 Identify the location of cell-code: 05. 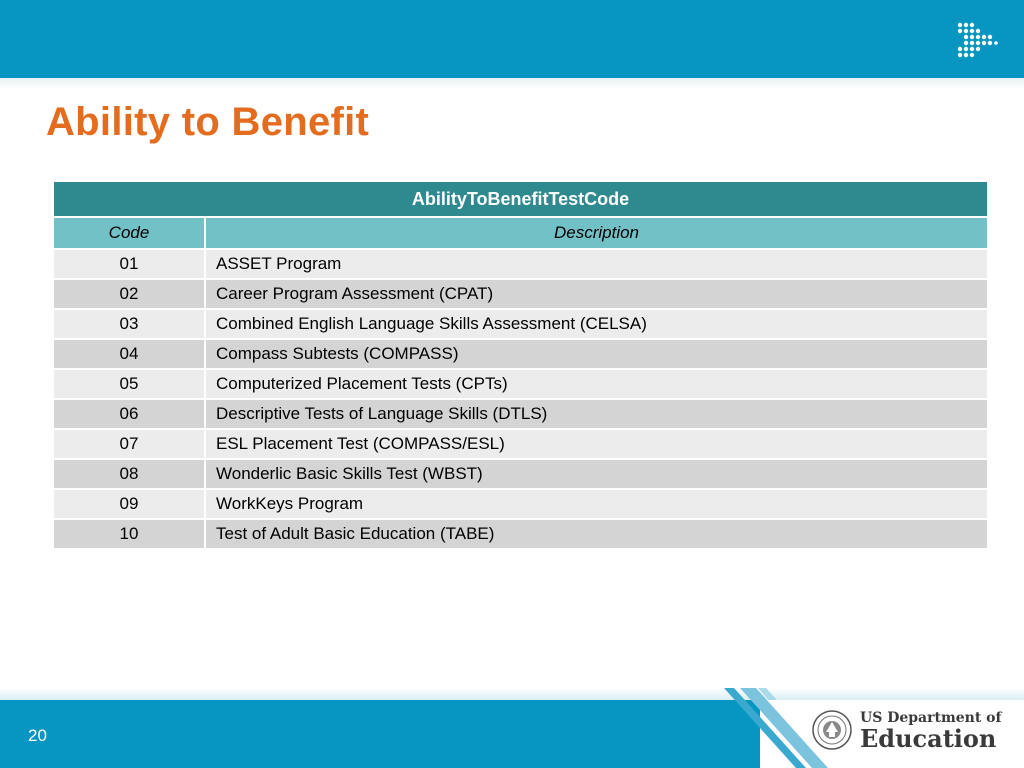
(129, 384).